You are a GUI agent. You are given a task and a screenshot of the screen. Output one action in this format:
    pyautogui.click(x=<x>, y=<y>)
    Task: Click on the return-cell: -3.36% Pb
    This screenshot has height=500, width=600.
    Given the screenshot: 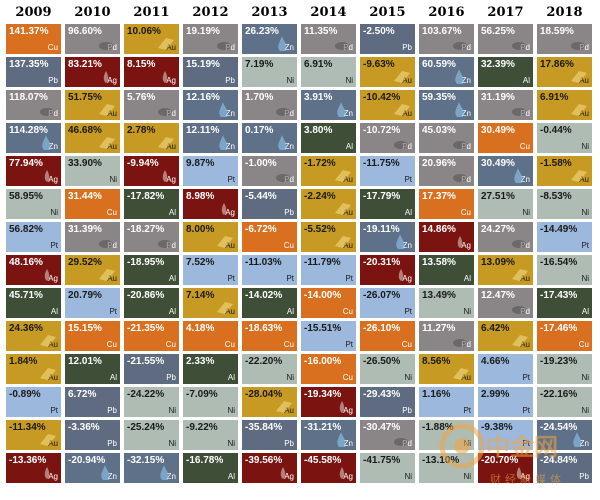 What is the action you would take?
    pyautogui.click(x=92, y=435)
    